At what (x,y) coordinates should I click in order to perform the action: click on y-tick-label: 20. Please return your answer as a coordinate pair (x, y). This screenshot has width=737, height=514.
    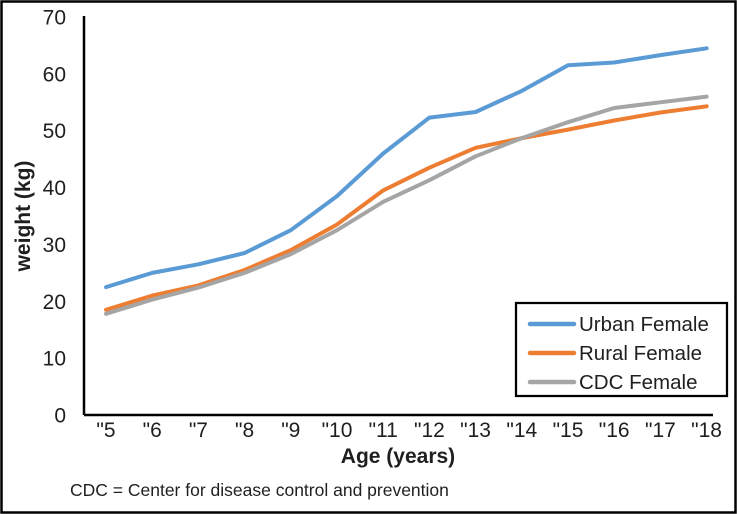
    Looking at the image, I should click on (54, 302).